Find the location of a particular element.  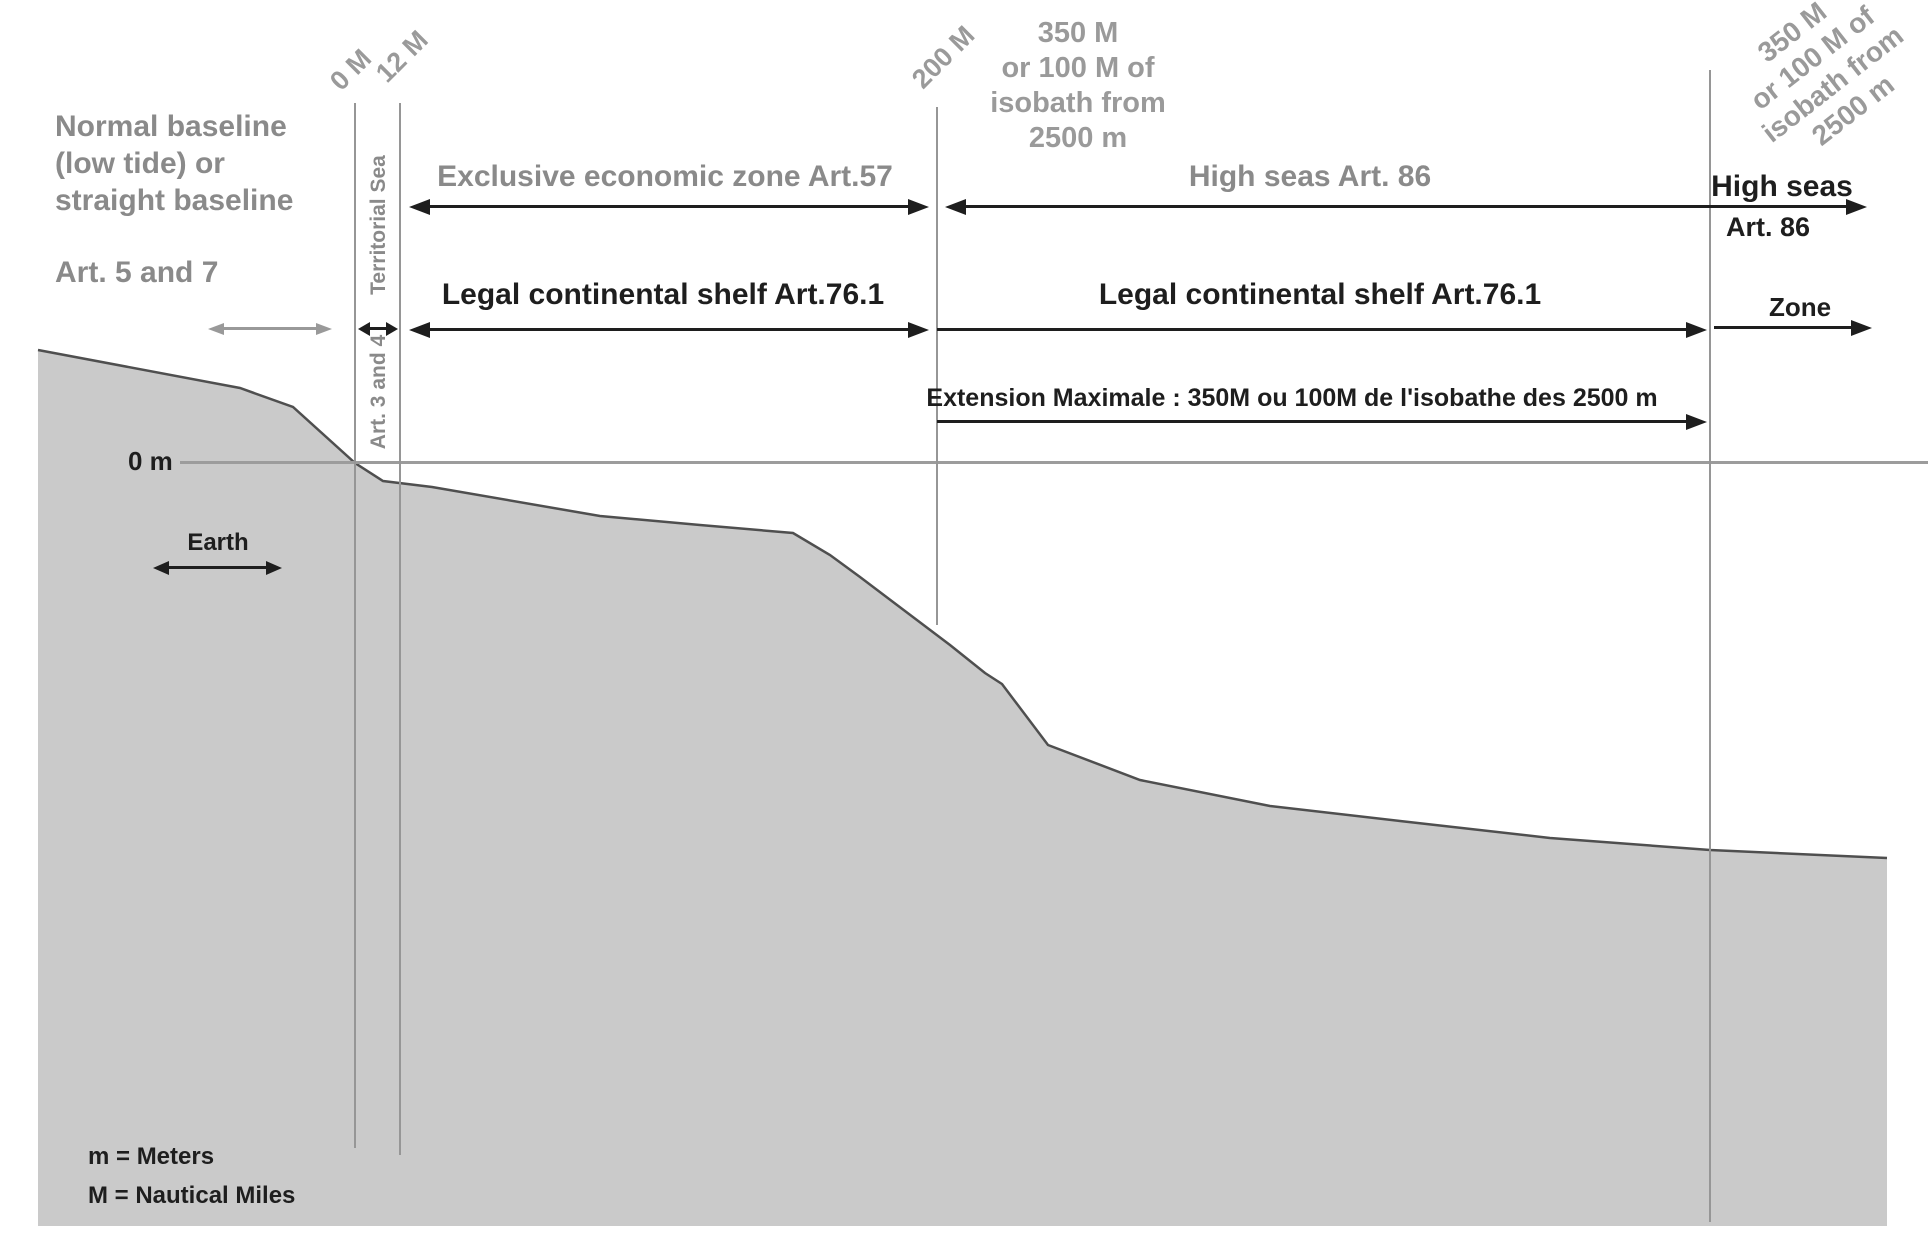

baseline-line1: Normal baseline is located at coordinates (171, 126).